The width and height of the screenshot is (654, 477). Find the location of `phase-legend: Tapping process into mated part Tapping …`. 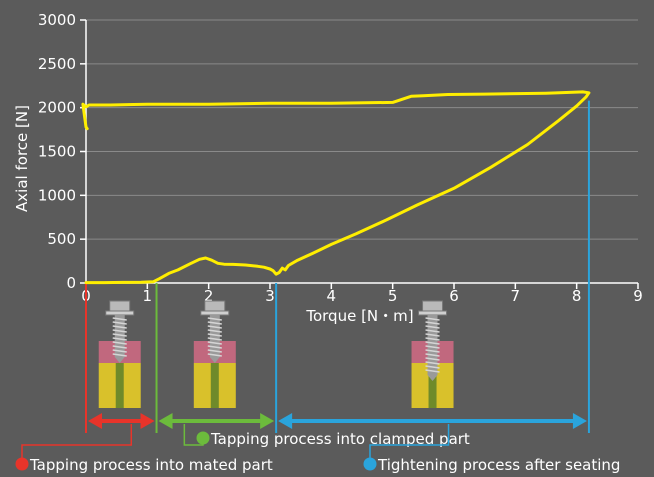

phase-legend: Tapping process into mated part Tapping … is located at coordinates (317, 449).